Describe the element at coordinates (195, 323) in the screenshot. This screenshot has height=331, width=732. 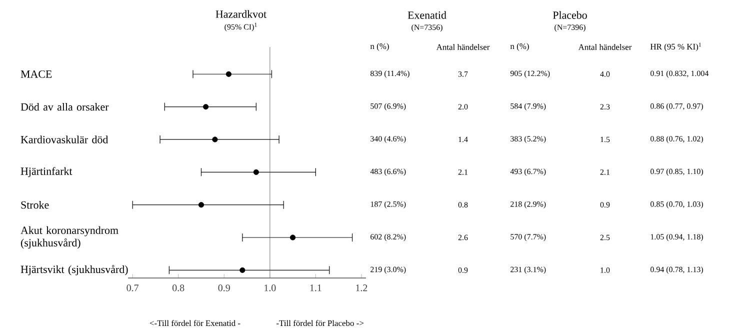
I see `text: <-Till fördel för Exenatid -` at that location.